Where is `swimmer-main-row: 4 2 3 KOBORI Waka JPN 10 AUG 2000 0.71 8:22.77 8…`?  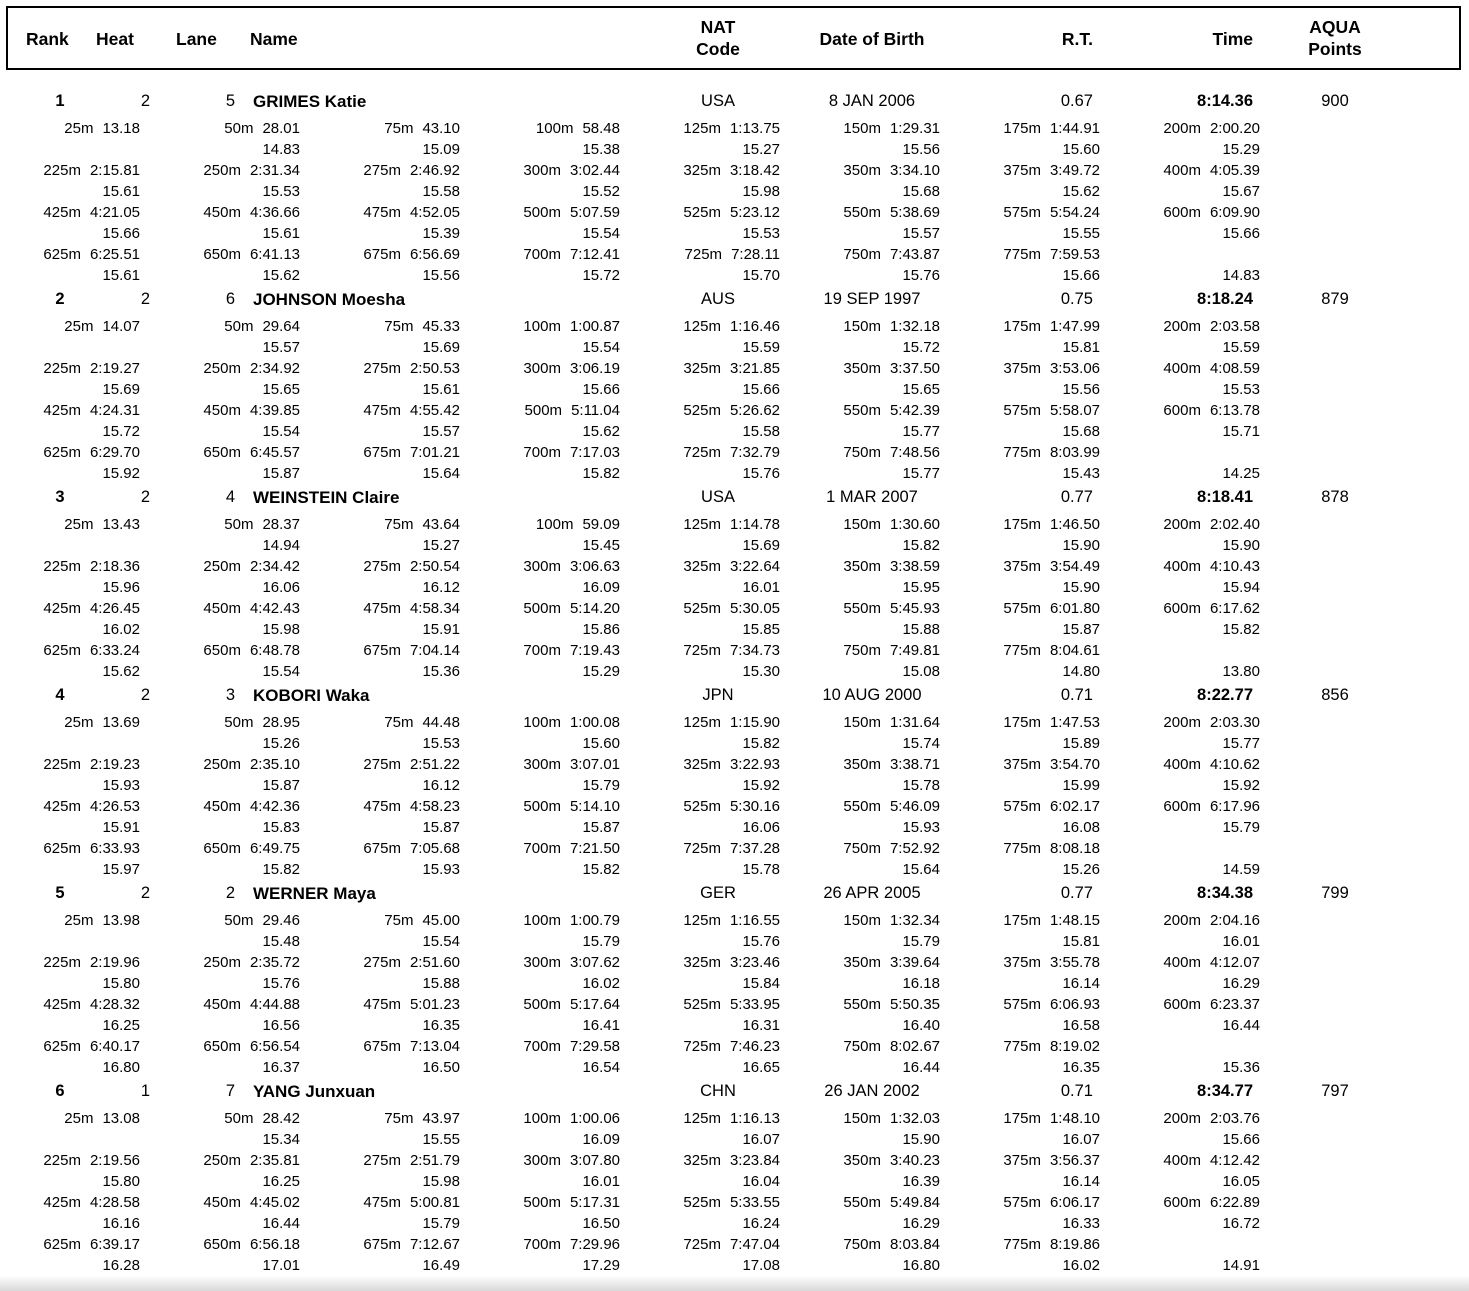 swimmer-main-row: 4 2 3 KOBORI Waka JPN 10 AUG 2000 0.71 8:22.77 8… is located at coordinates (734, 697).